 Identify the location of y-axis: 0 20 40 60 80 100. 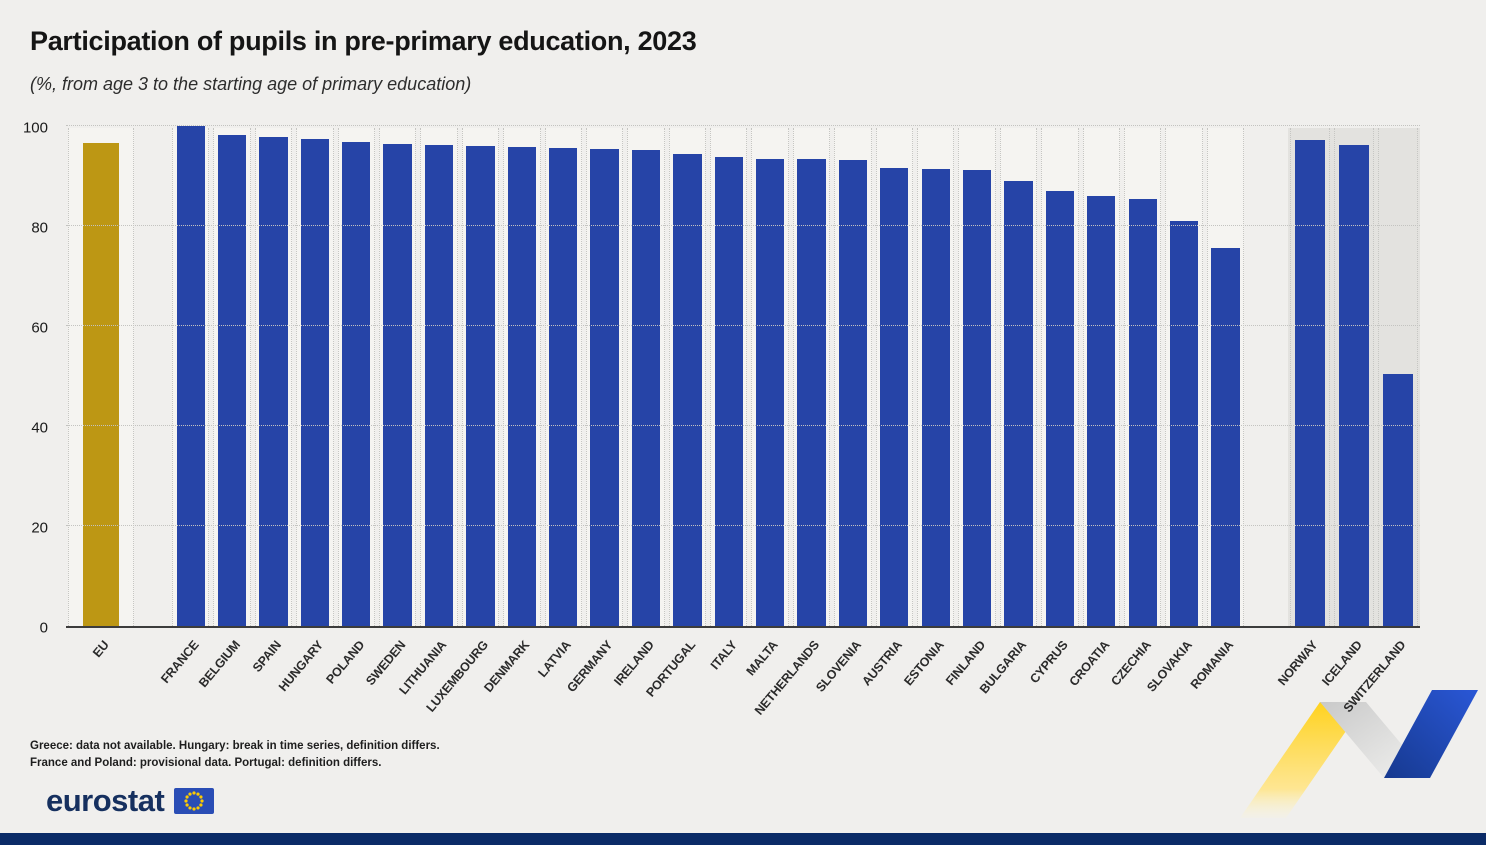
(29, 378).